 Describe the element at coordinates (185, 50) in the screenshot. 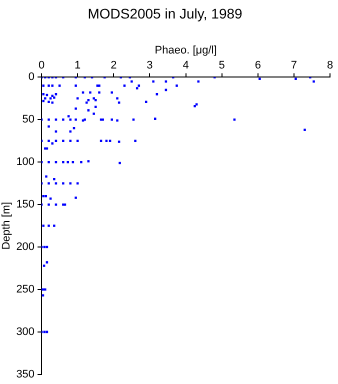

I see `x-axis-title: Phaeo. [μg/l]` at that location.